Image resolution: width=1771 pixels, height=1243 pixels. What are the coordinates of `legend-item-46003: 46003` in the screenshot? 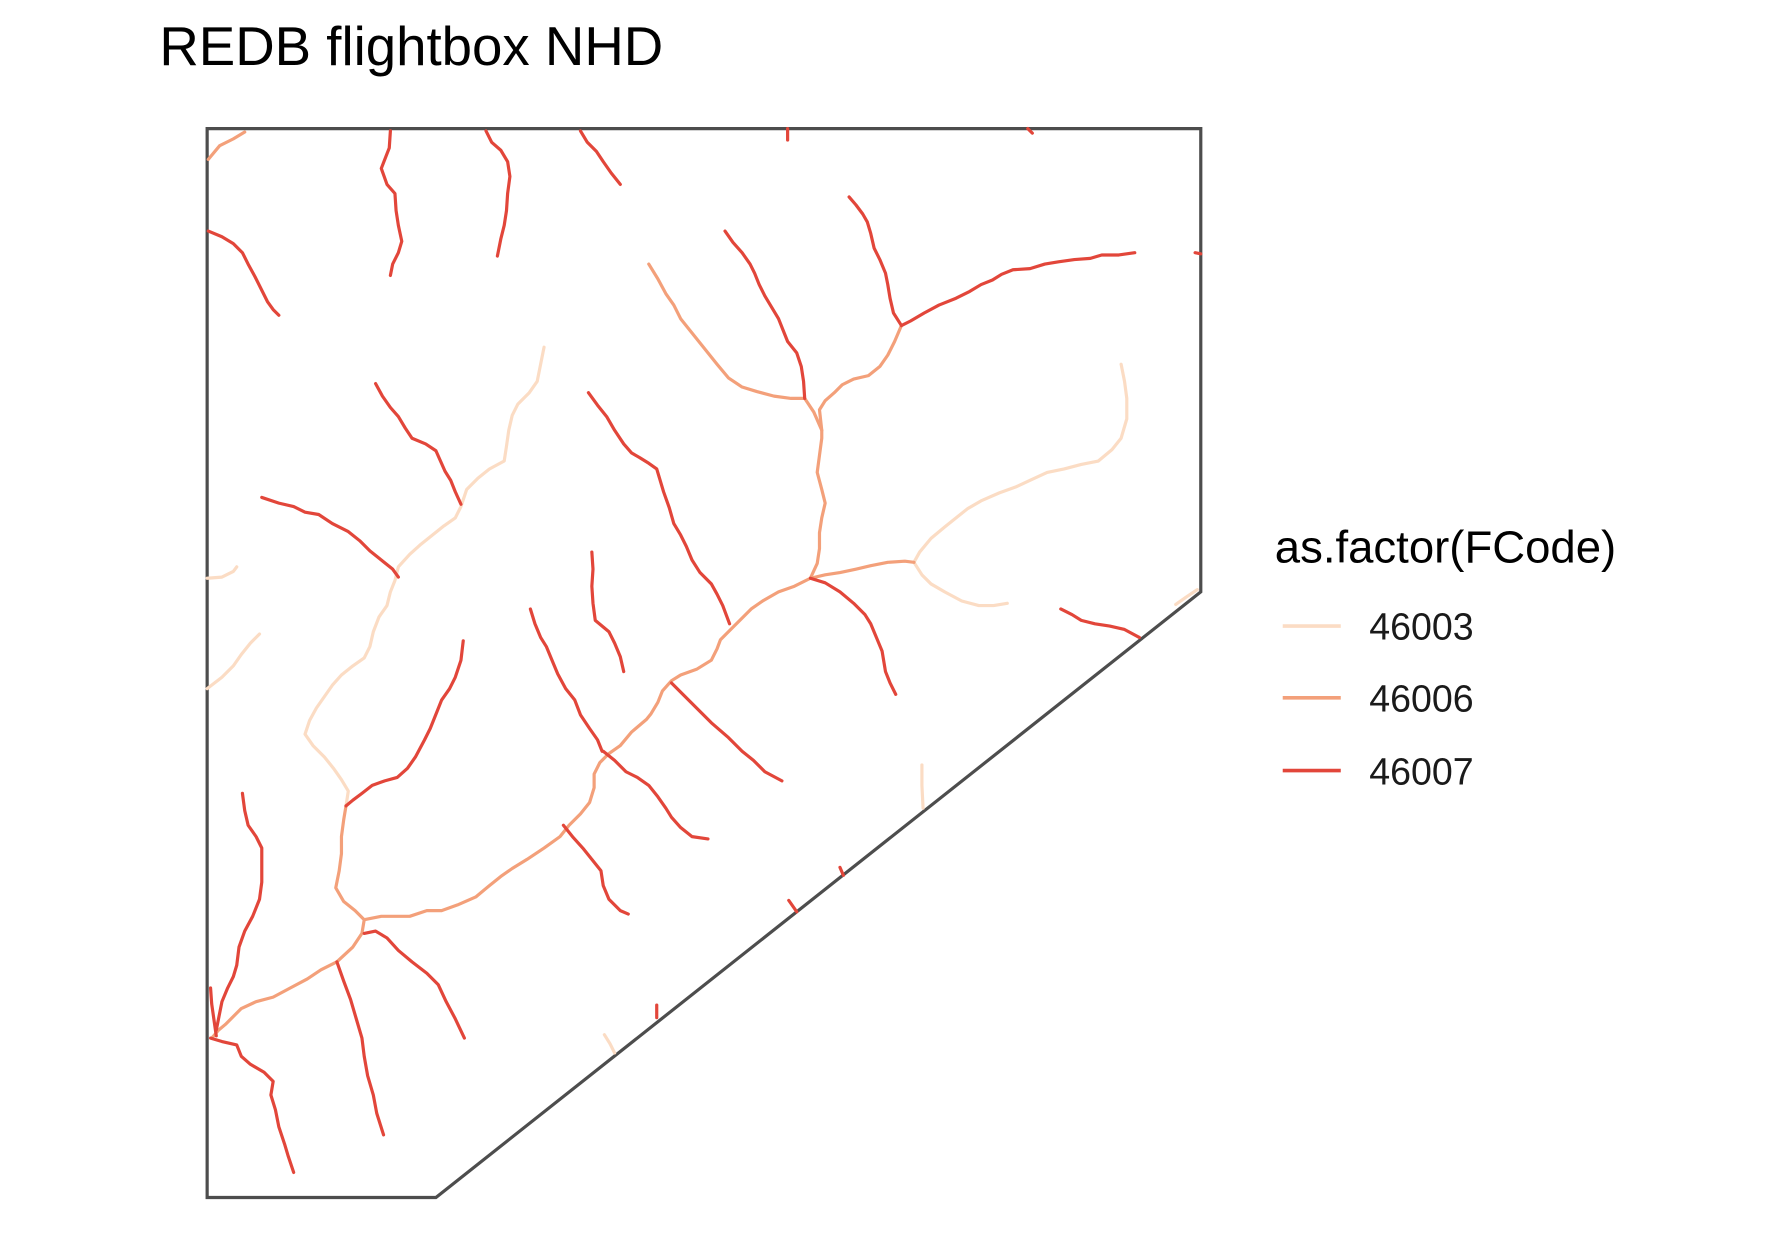 It's located at (1378, 627).